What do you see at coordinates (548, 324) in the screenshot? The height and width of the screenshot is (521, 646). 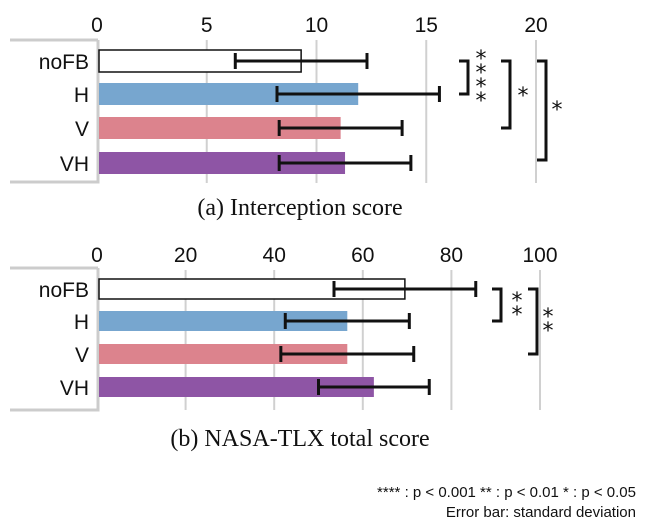 I see `significance-label-b-1: * *` at bounding box center [548, 324].